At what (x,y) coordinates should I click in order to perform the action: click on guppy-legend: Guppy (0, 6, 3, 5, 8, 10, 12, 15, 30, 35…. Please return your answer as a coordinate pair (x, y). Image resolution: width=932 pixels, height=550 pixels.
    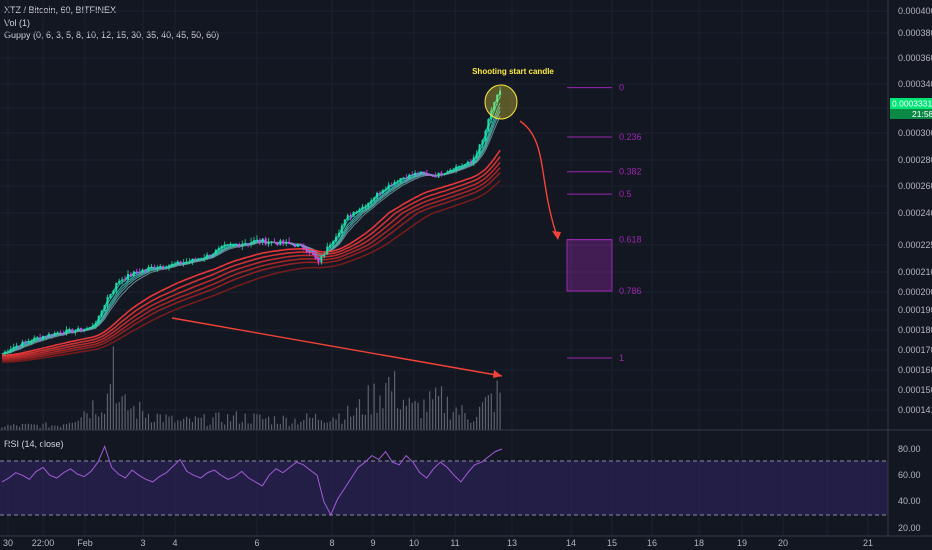
    Looking at the image, I should click on (112, 35).